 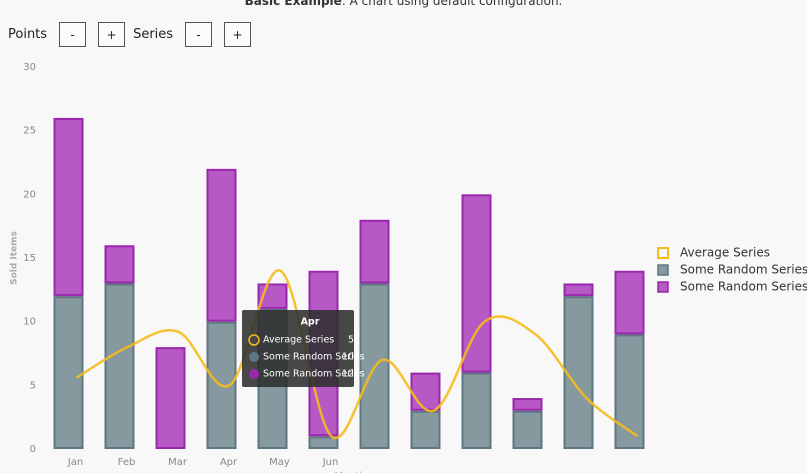 What do you see at coordinates (452, 4) in the screenshot?
I see `title-rest: : A chart using default configuration.` at bounding box center [452, 4].